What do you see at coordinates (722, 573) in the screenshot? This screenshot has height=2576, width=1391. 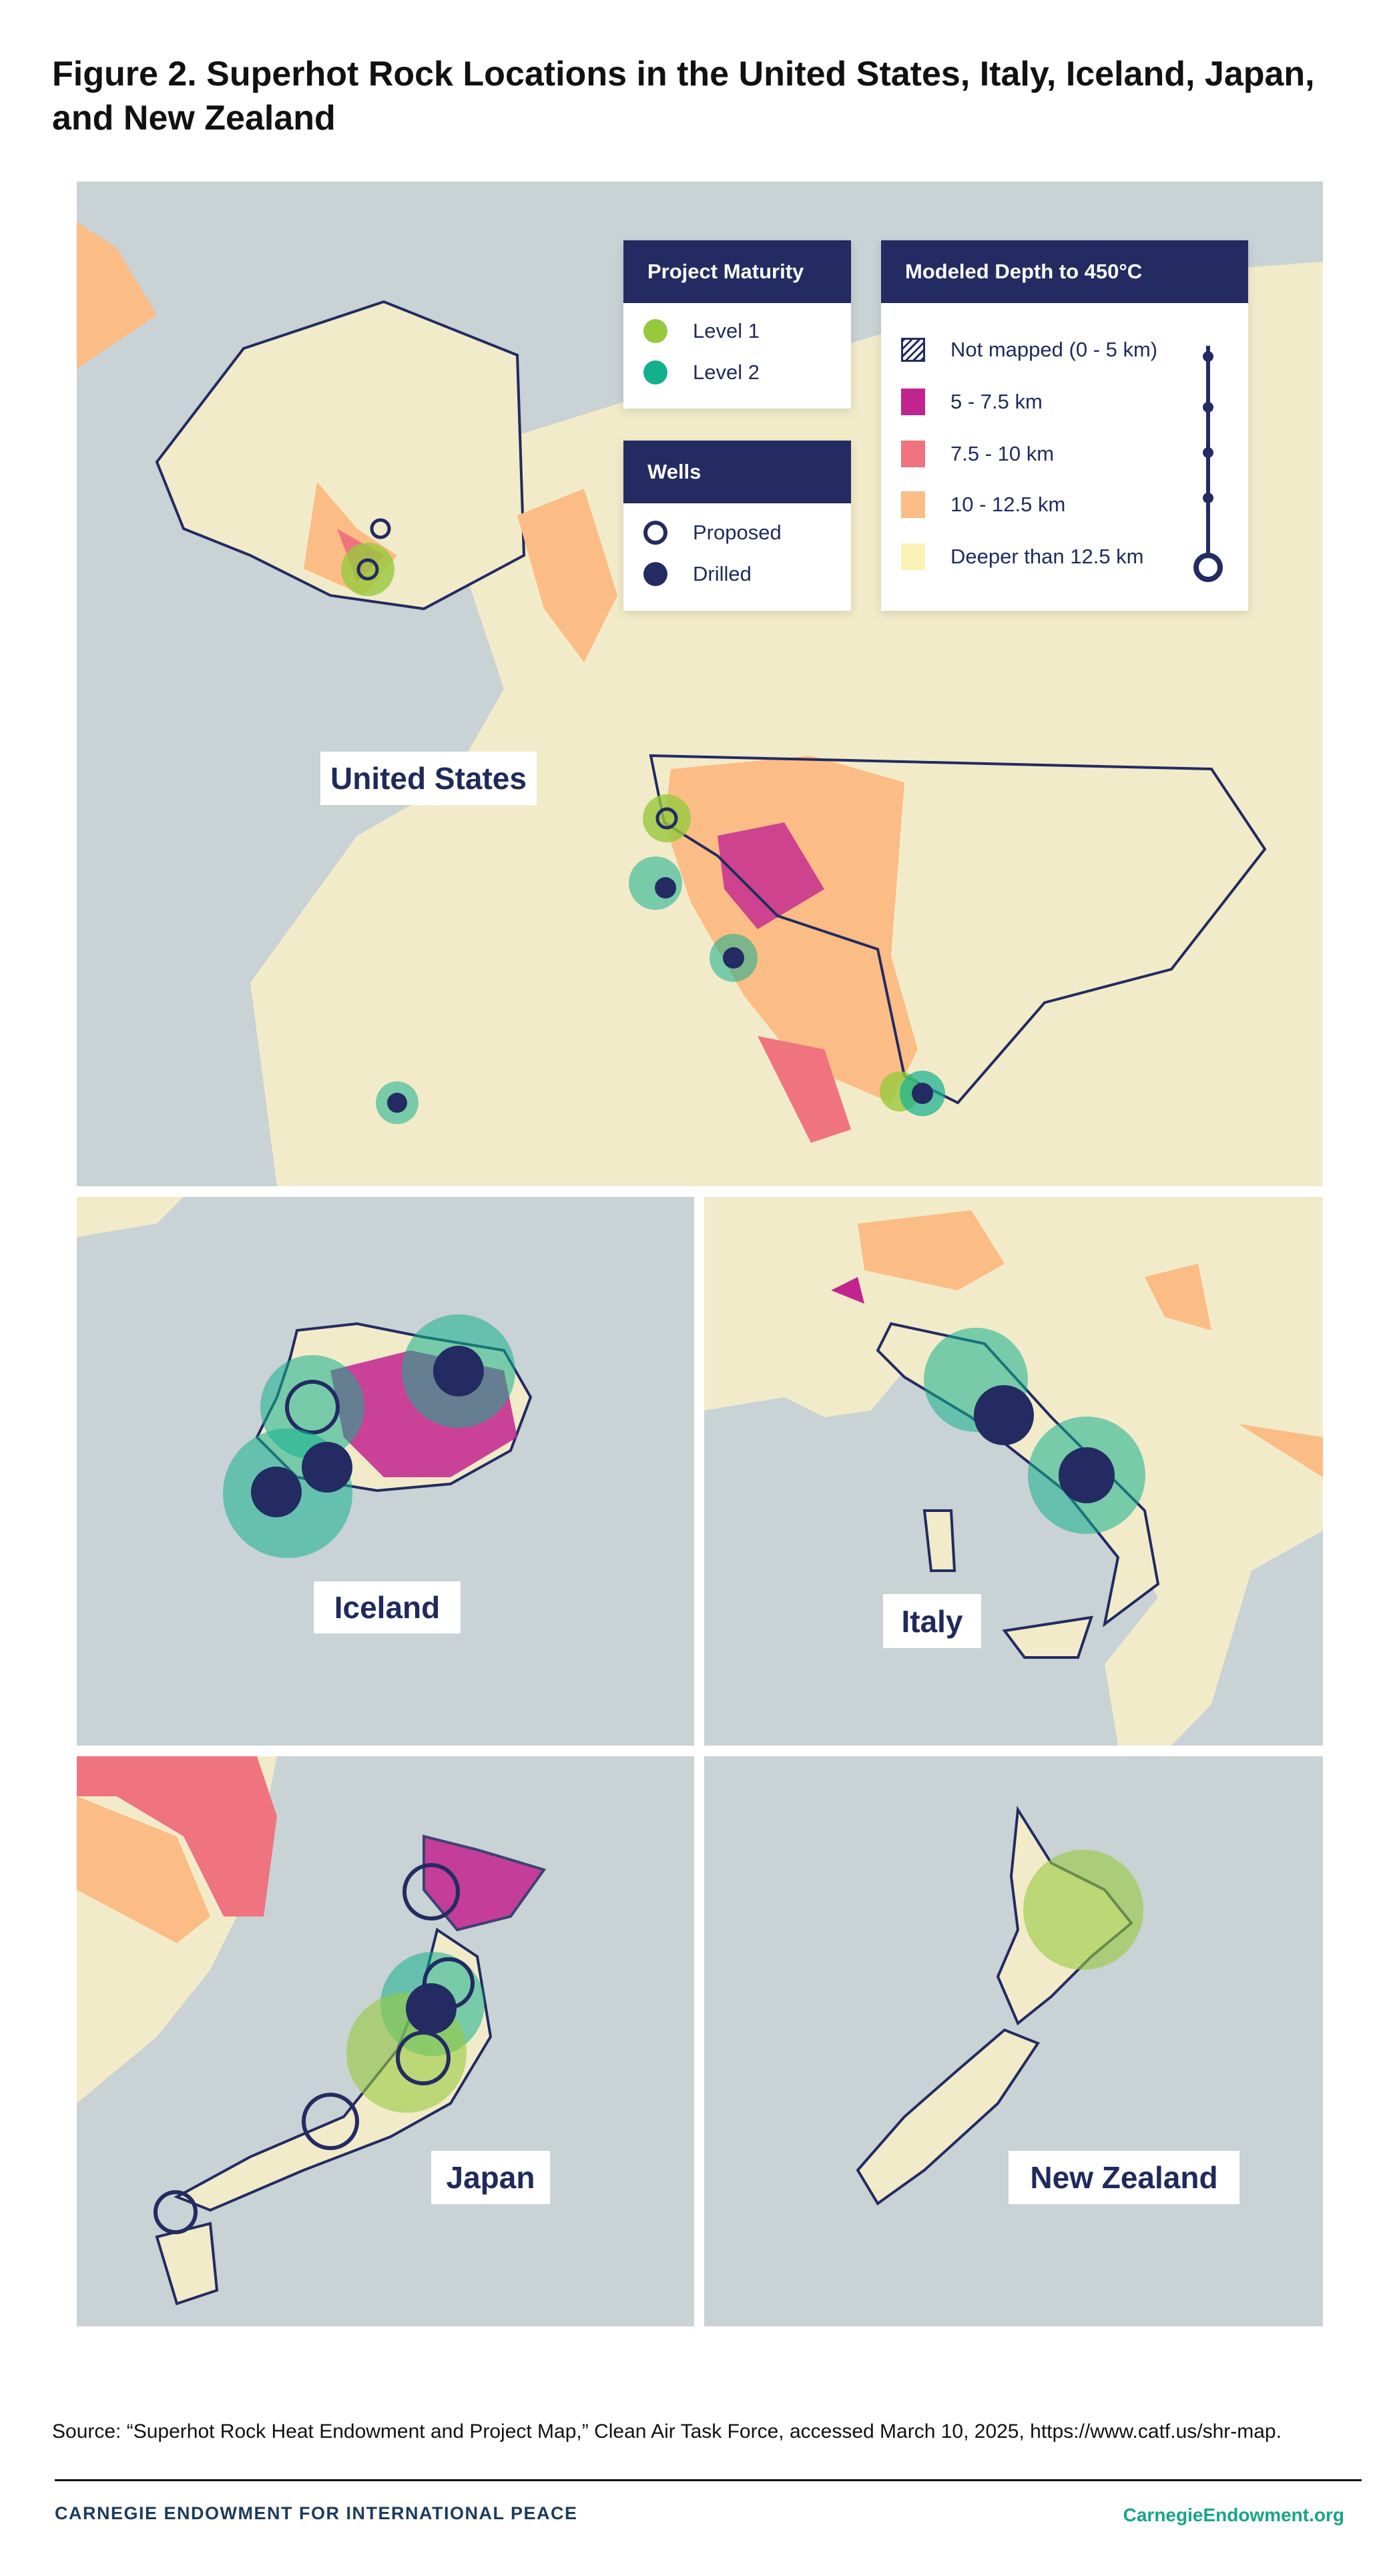 I see `legend-label: Drilled` at bounding box center [722, 573].